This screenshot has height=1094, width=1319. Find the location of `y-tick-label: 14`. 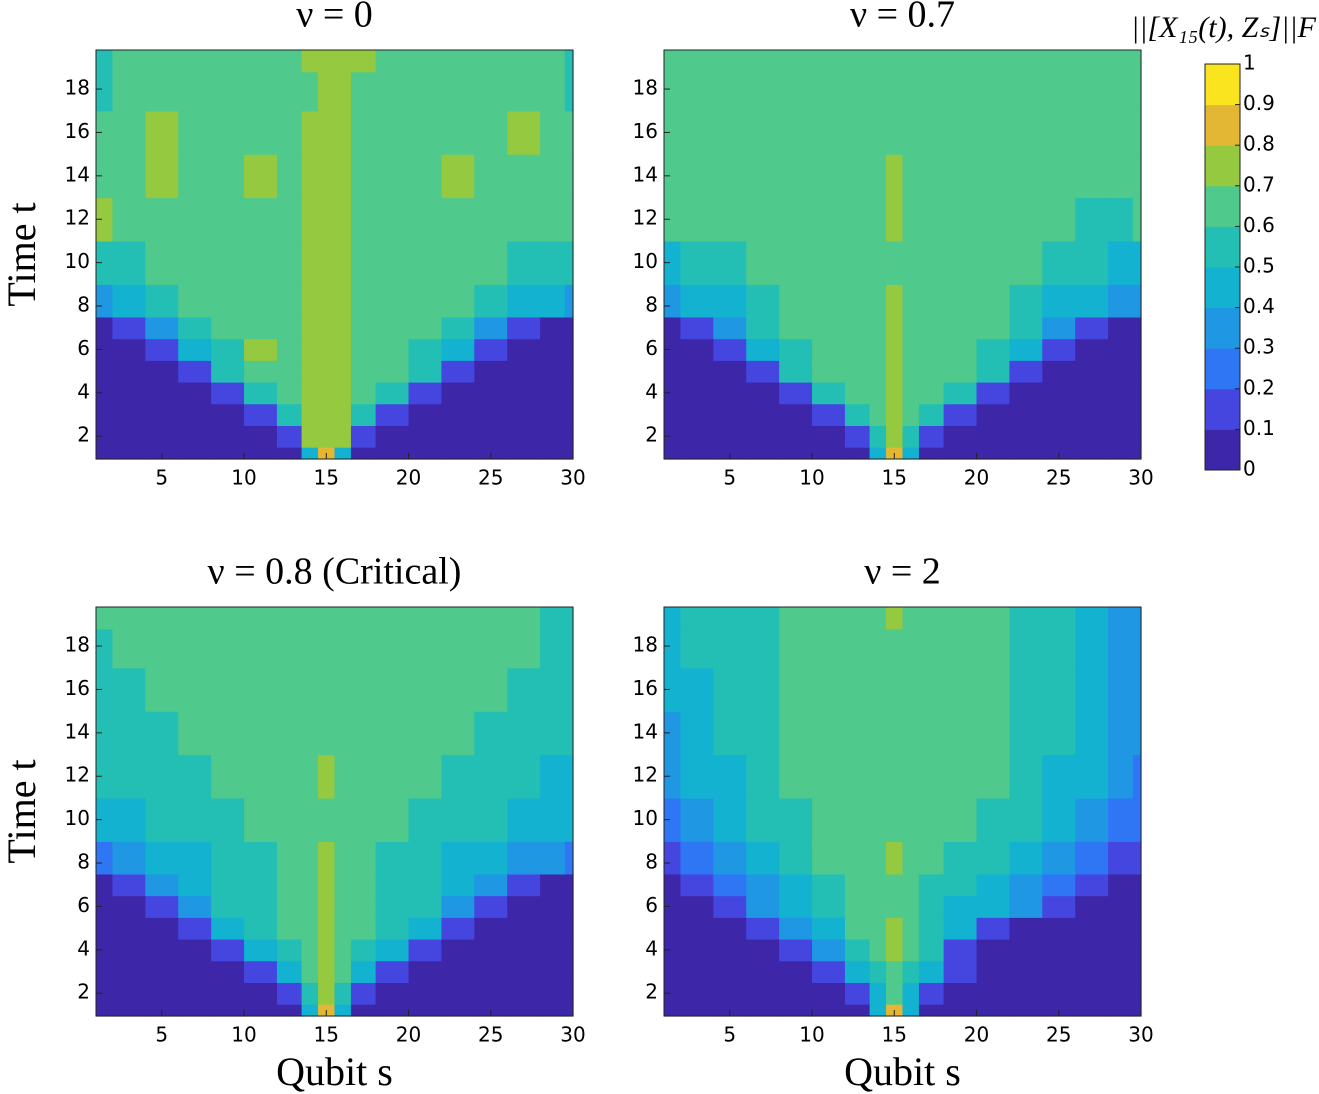

y-tick-label: 14 is located at coordinates (645, 174).